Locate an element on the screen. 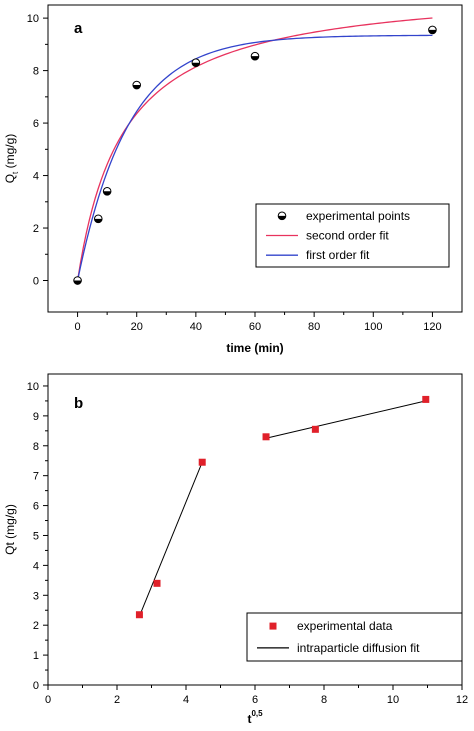 Image resolution: width=474 pixels, height=731 pixels. x-axis-label: t0,5 is located at coordinates (255, 717).